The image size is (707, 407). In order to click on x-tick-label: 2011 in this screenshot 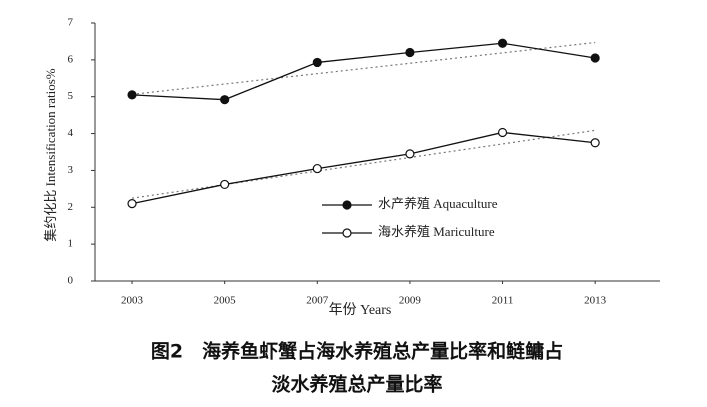, I will do `click(503, 301)`.